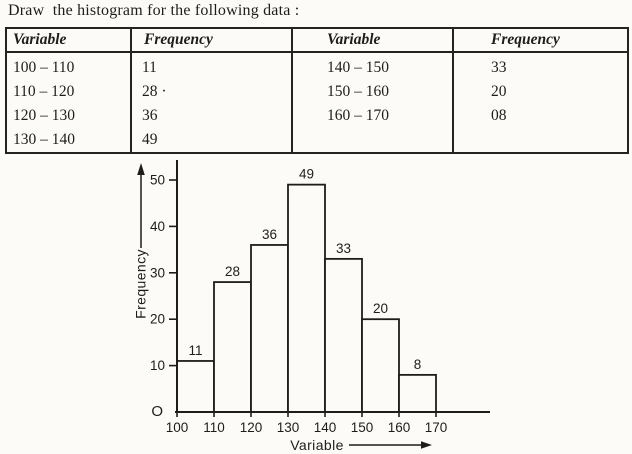 The width and height of the screenshot is (632, 454). Describe the element at coordinates (141, 169) in the screenshot. I see `y-axis-arrowhead-icon` at that location.